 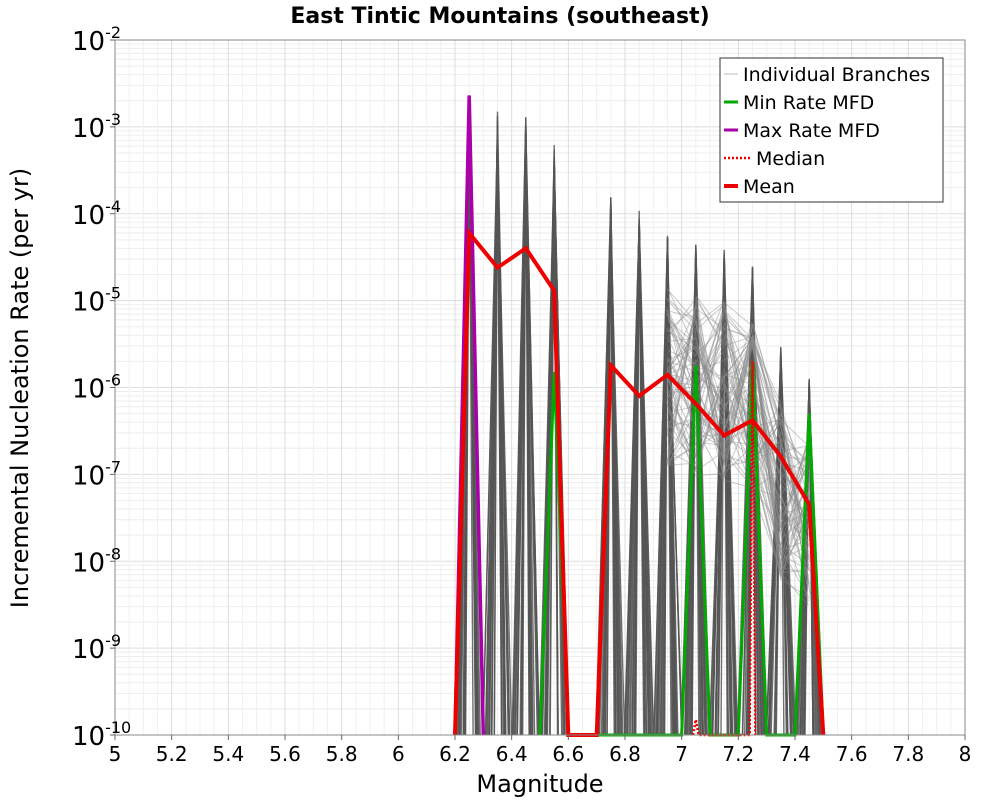 I want to click on y-tick-label: 10⁻⁷, so click(x=96, y=474).